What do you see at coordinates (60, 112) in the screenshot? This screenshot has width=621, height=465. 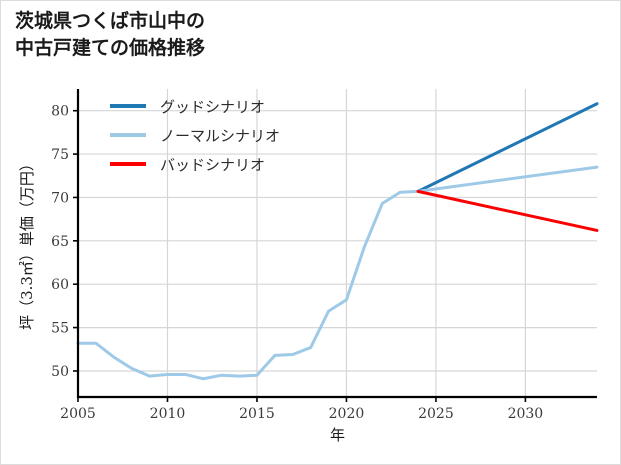 I see `ytick-label-6: 80` at bounding box center [60, 112].